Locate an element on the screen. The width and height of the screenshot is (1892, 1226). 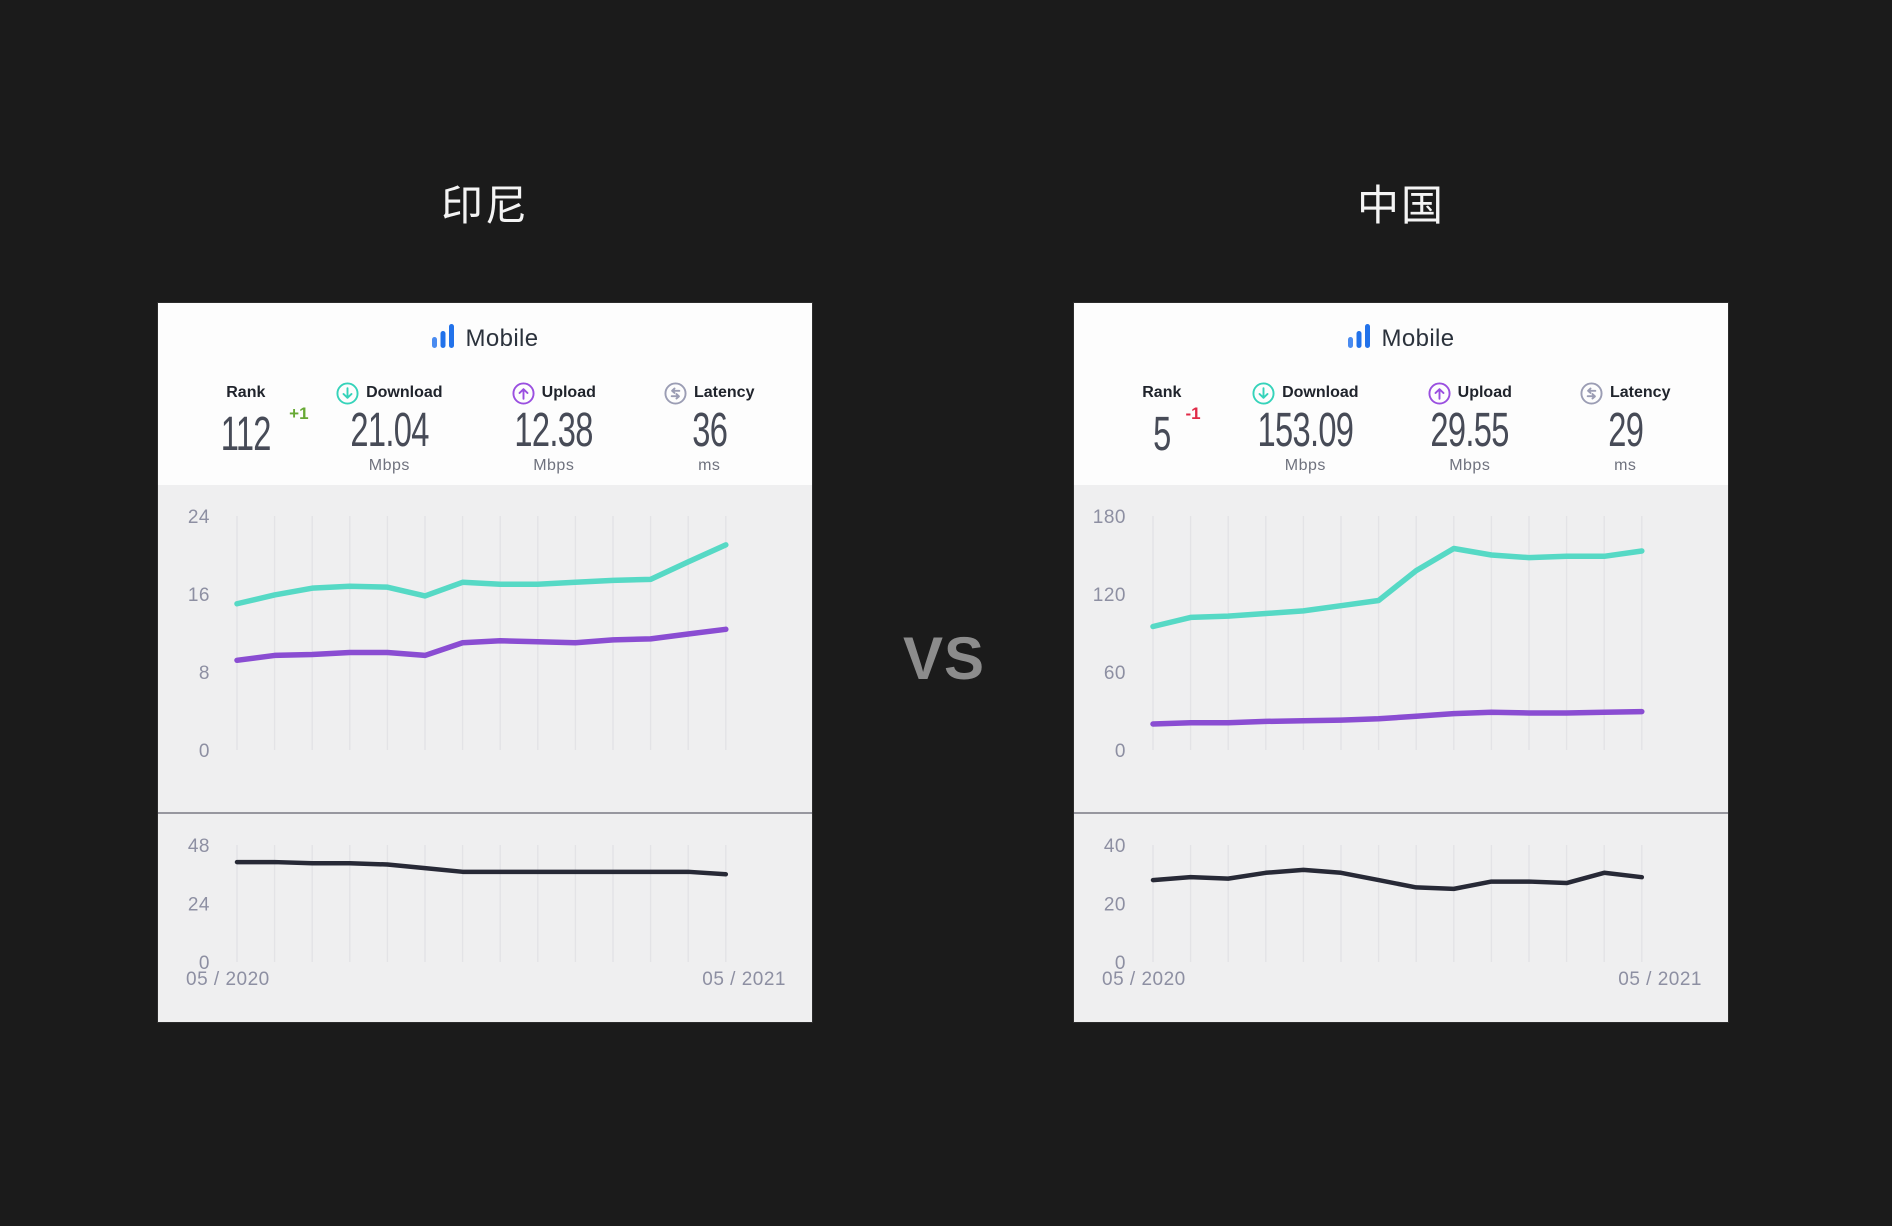
svg-text: 120 is located at coordinates (1109, 595).